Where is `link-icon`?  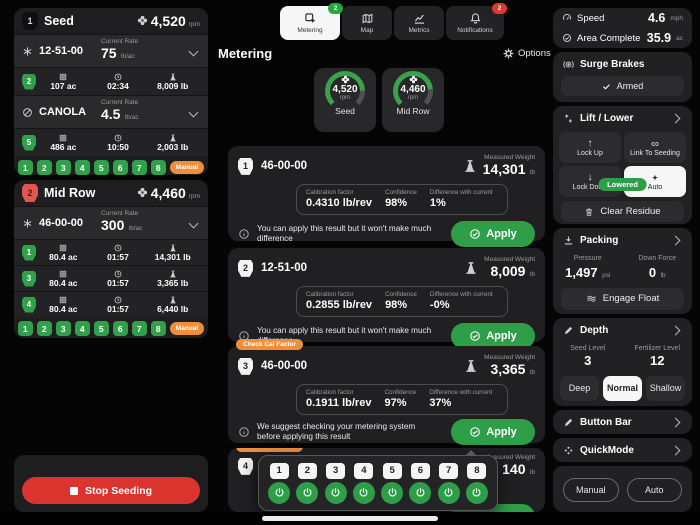 link-icon is located at coordinates (655, 144).